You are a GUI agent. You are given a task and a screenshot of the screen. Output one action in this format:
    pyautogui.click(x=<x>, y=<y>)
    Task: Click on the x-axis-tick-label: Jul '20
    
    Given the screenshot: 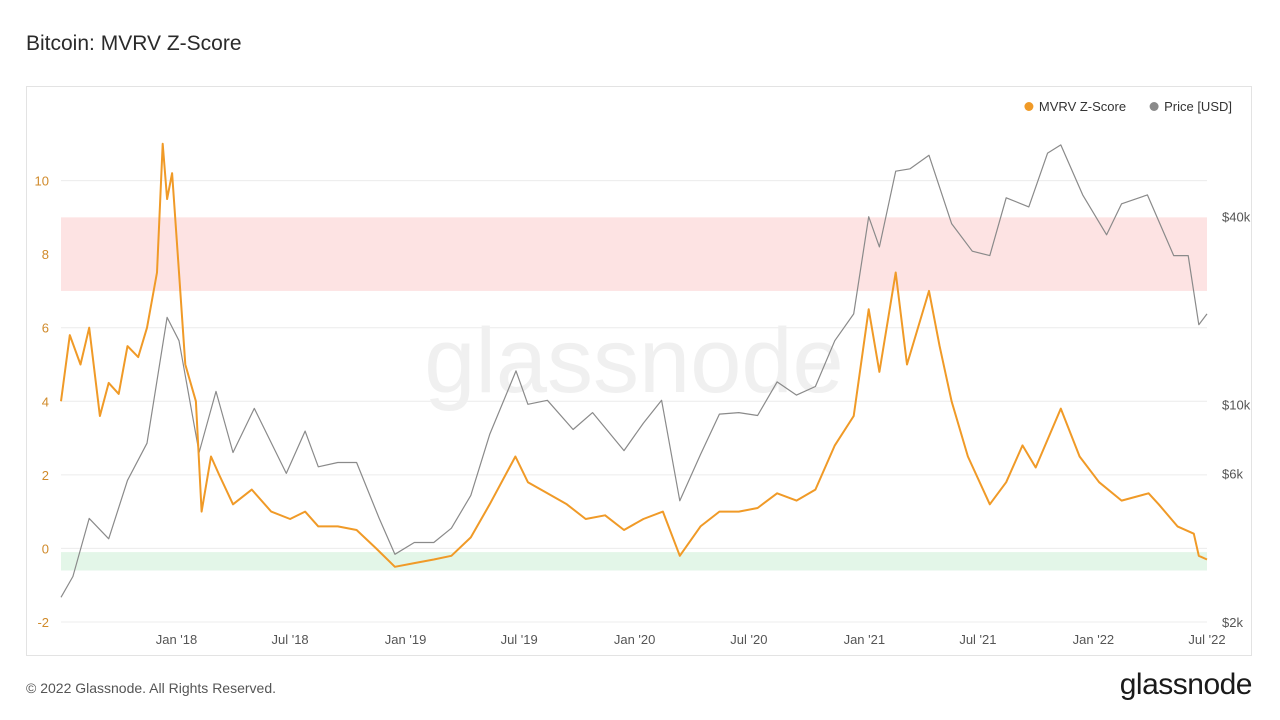 What is the action you would take?
    pyautogui.click(x=748, y=639)
    